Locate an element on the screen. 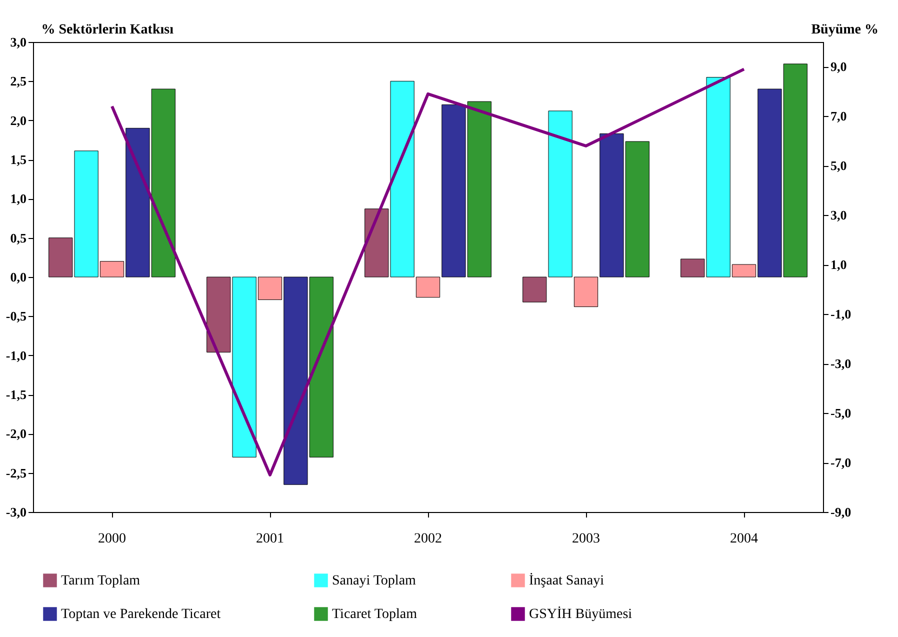 The height and width of the screenshot is (637, 898). y2-tick-label: 5,0 is located at coordinates (838, 166).